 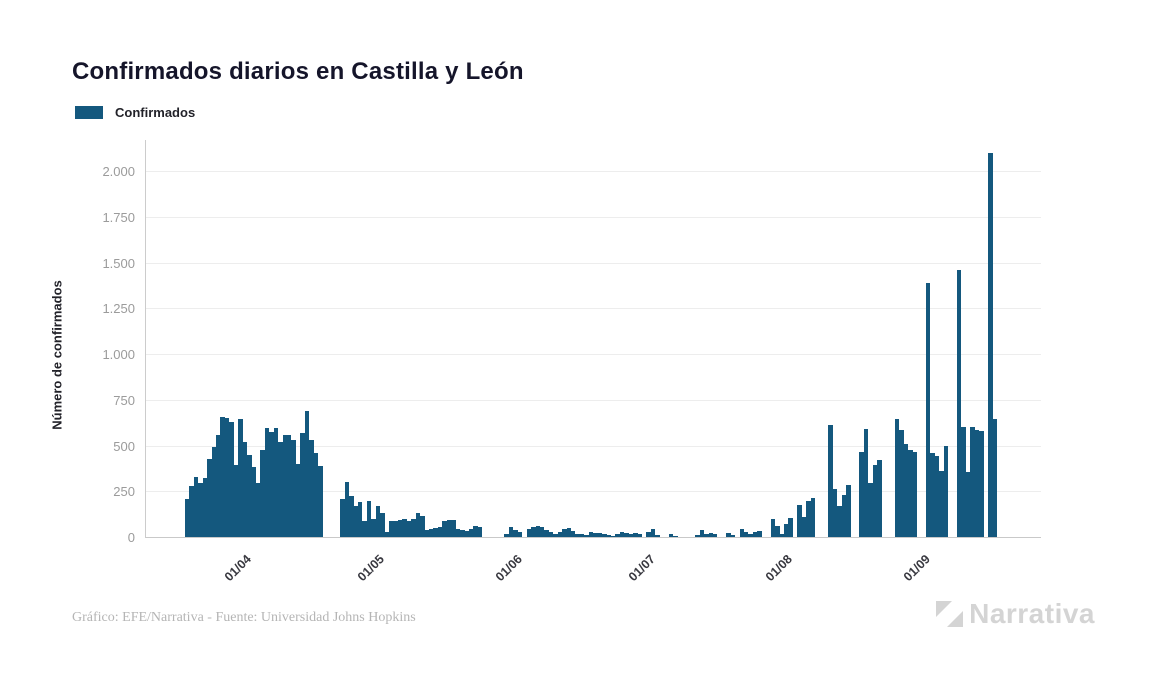 What do you see at coordinates (135, 112) in the screenshot?
I see `chart-legend: Confirmados` at bounding box center [135, 112].